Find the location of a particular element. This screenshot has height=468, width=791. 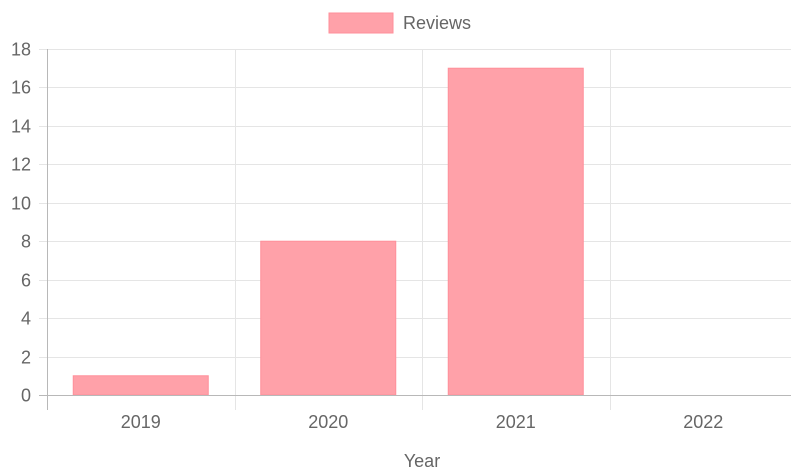

legend: Reviews is located at coordinates (399, 23).